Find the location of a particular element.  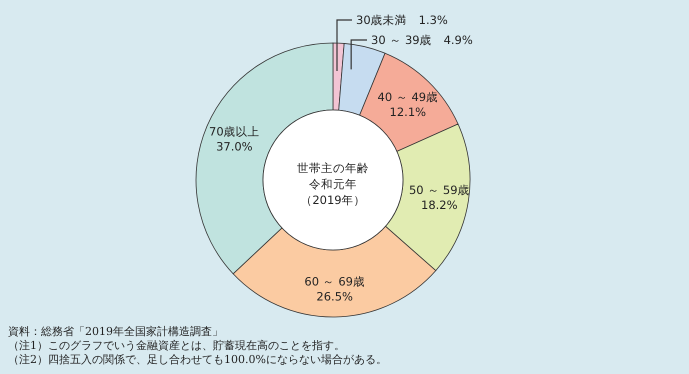

slice-label: 30 ～ 39歳 is located at coordinates (401, 40).